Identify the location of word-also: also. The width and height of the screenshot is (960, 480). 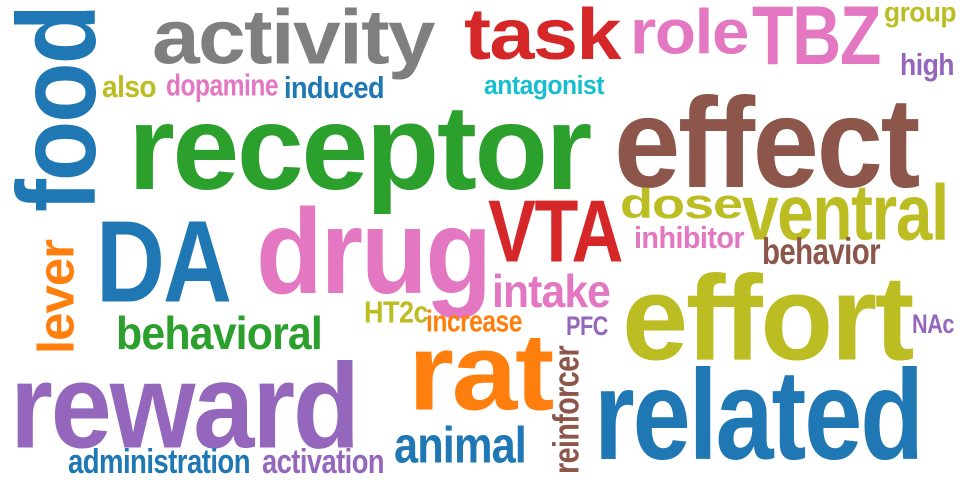
(129, 86).